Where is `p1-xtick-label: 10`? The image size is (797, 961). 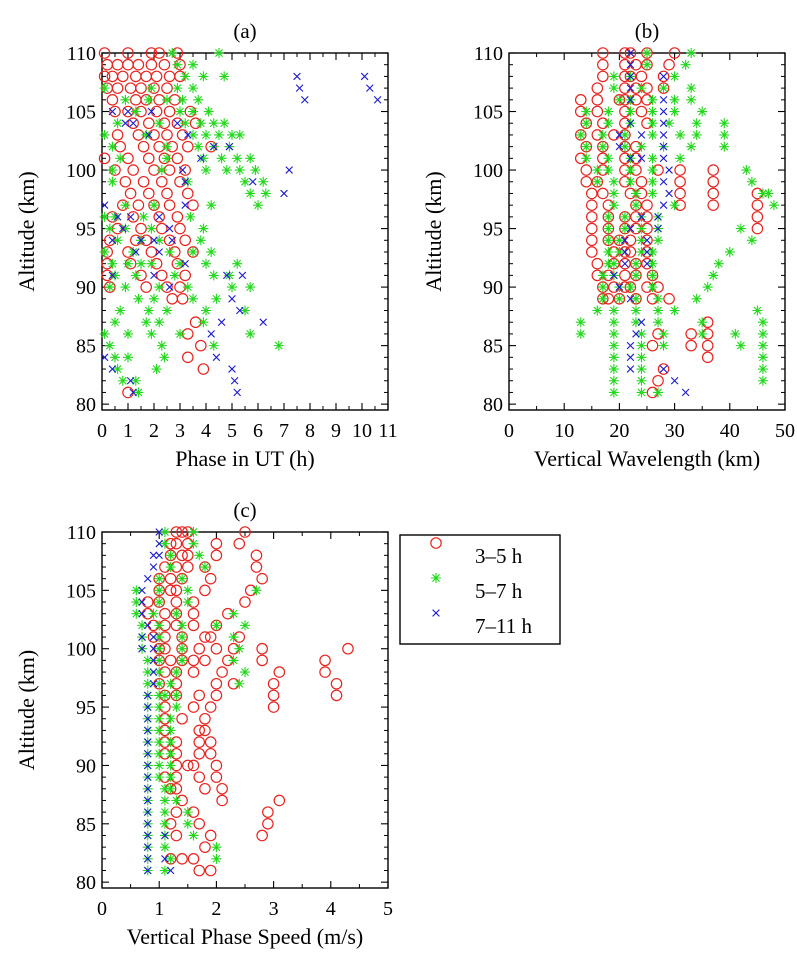
p1-xtick-label: 10 is located at coordinates (362, 431).